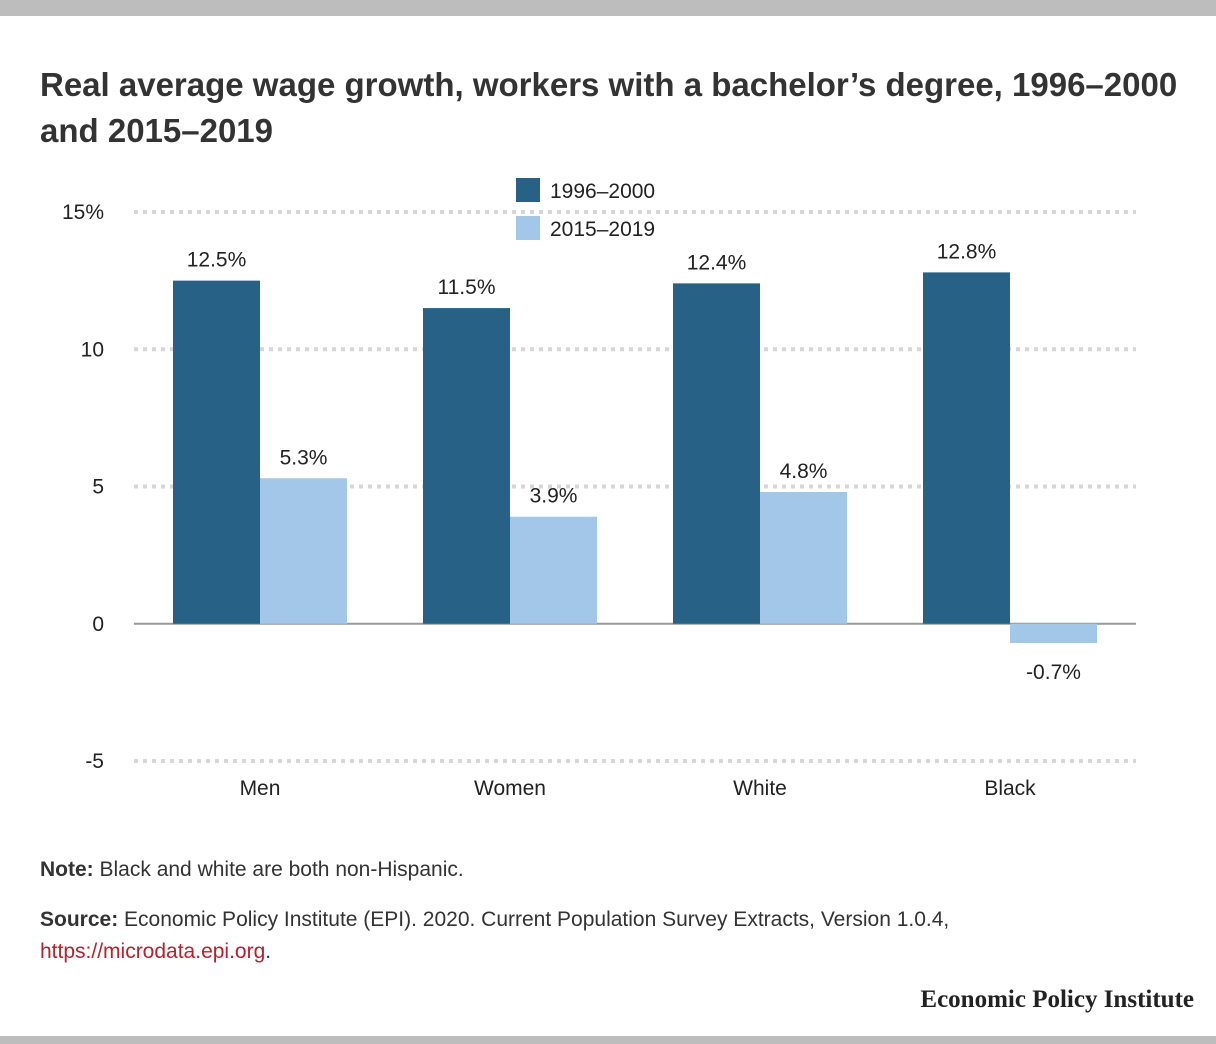 This screenshot has height=1044, width=1216. What do you see at coordinates (554, 496) in the screenshot?
I see `data-label: 3.9%` at bounding box center [554, 496].